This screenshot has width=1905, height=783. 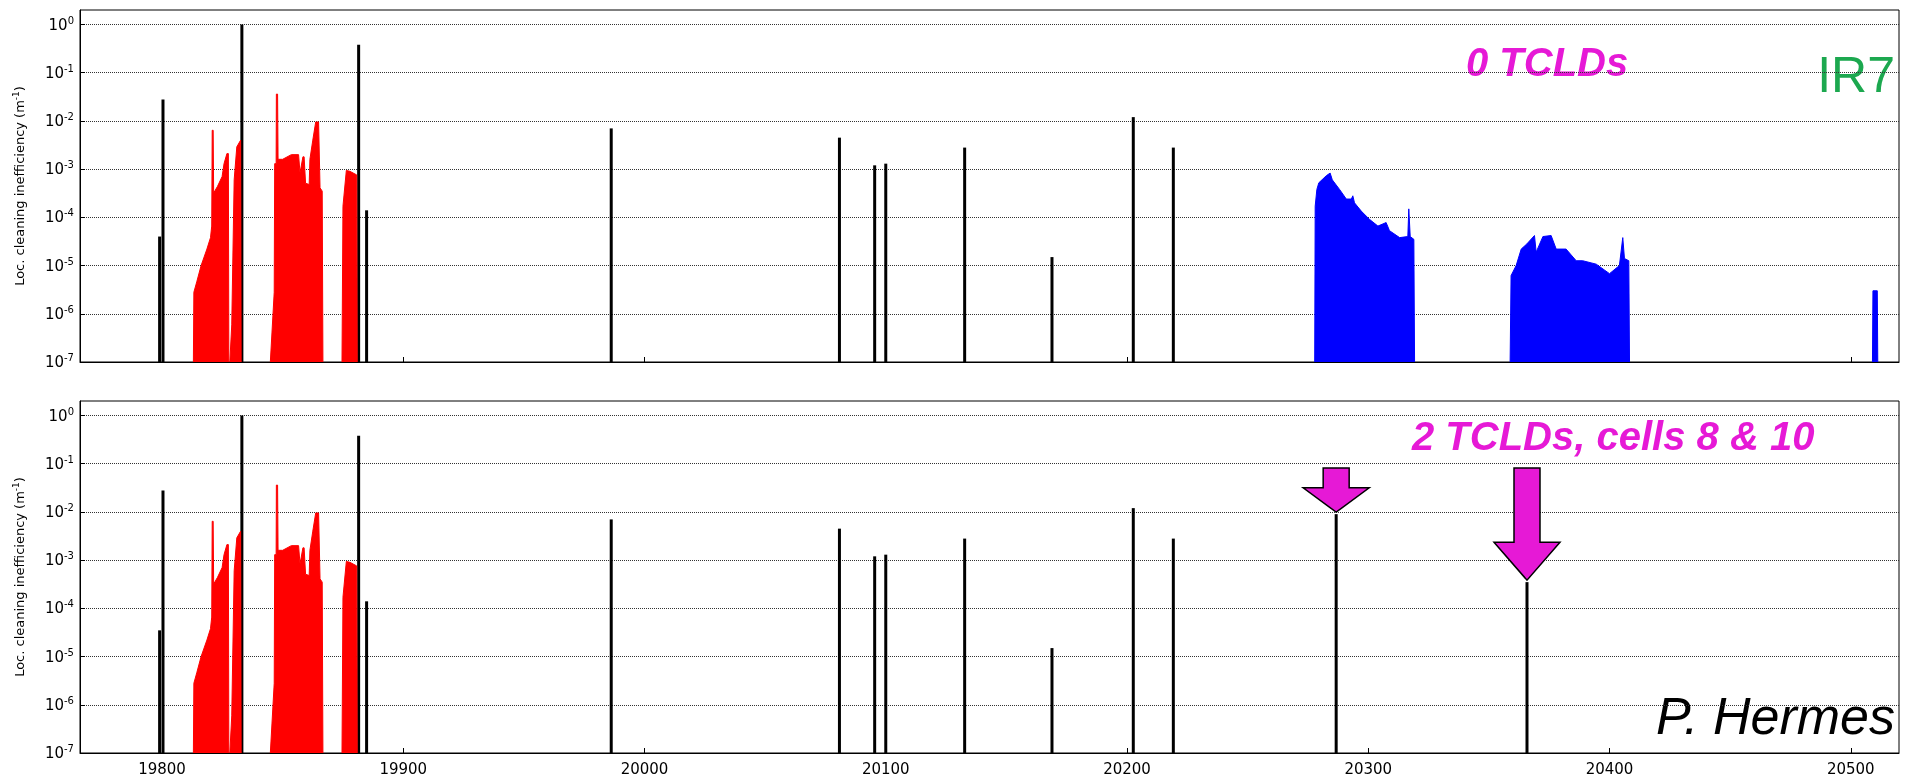 I want to click on x-tick-label: 20000, so click(x=644, y=768).